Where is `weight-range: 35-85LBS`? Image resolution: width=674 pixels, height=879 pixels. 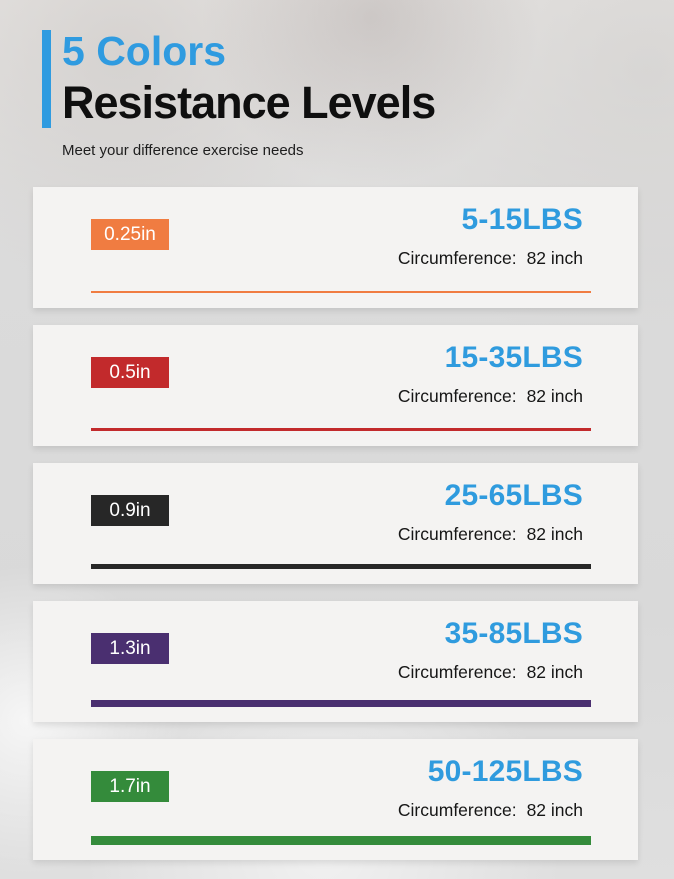
weight-range: 35-85LBS is located at coordinates (513, 633).